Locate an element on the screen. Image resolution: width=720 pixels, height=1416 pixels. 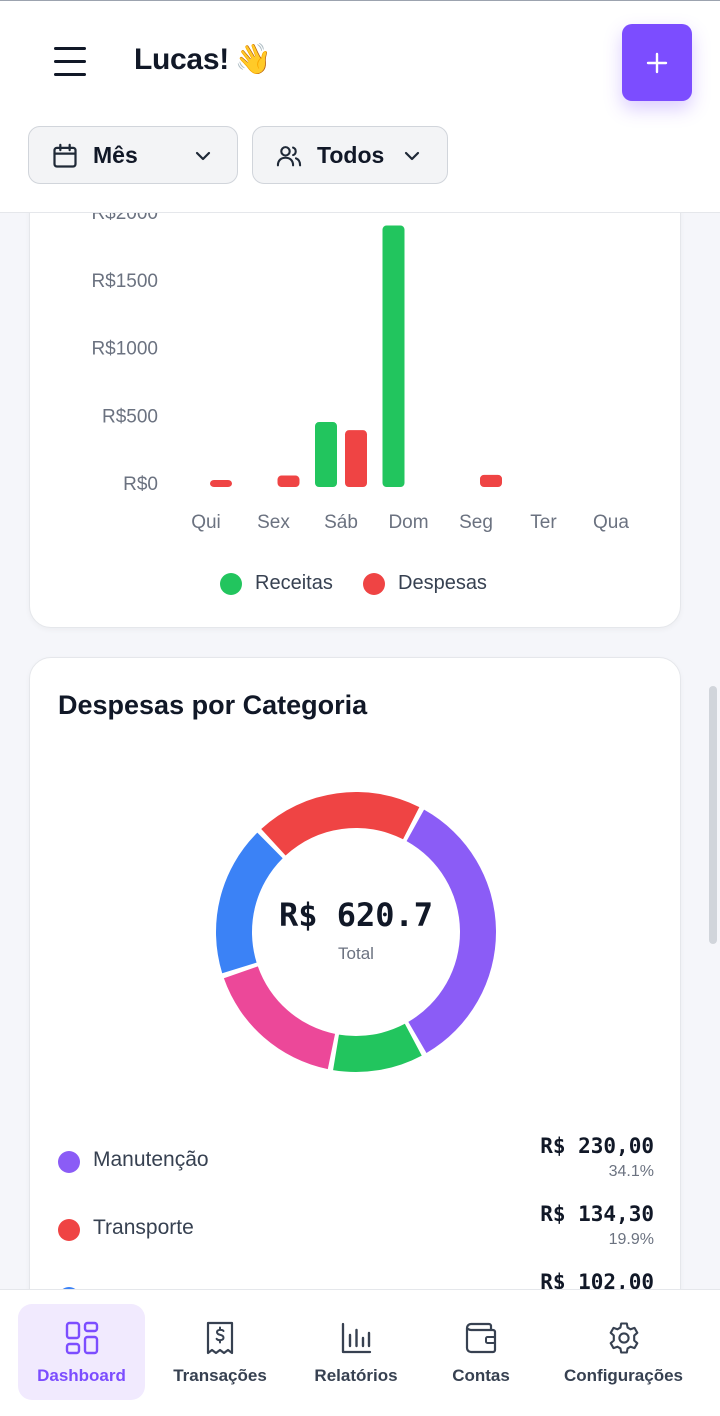
category-row: Transporte R$ 134,30 19.9% is located at coordinates (356, 1229).